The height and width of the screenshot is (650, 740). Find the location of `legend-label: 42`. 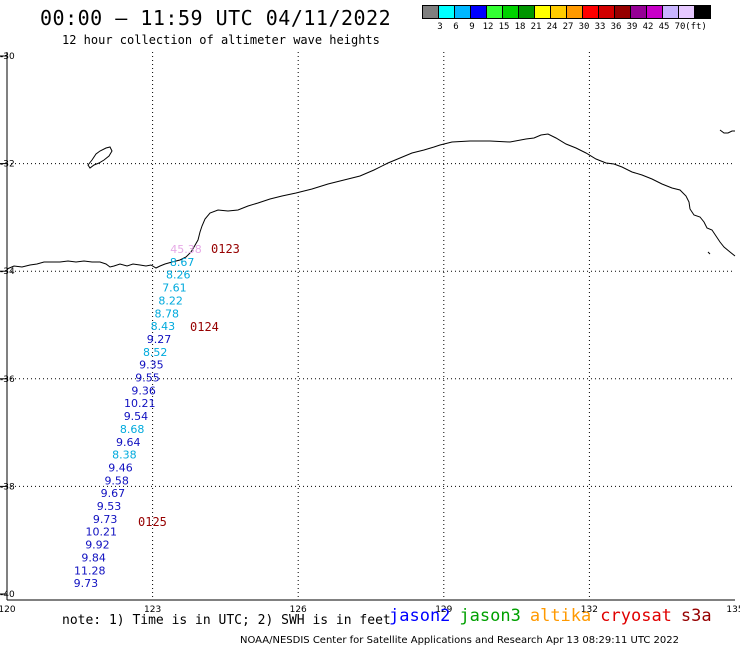

legend-label: 42 is located at coordinates (648, 27).